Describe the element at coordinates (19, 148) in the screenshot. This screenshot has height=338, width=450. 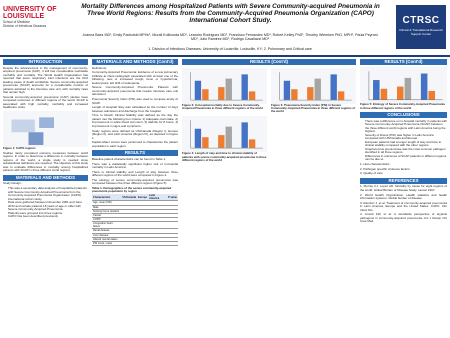
I see `figure-caption: Figure 1: CAPO regions` at that location.